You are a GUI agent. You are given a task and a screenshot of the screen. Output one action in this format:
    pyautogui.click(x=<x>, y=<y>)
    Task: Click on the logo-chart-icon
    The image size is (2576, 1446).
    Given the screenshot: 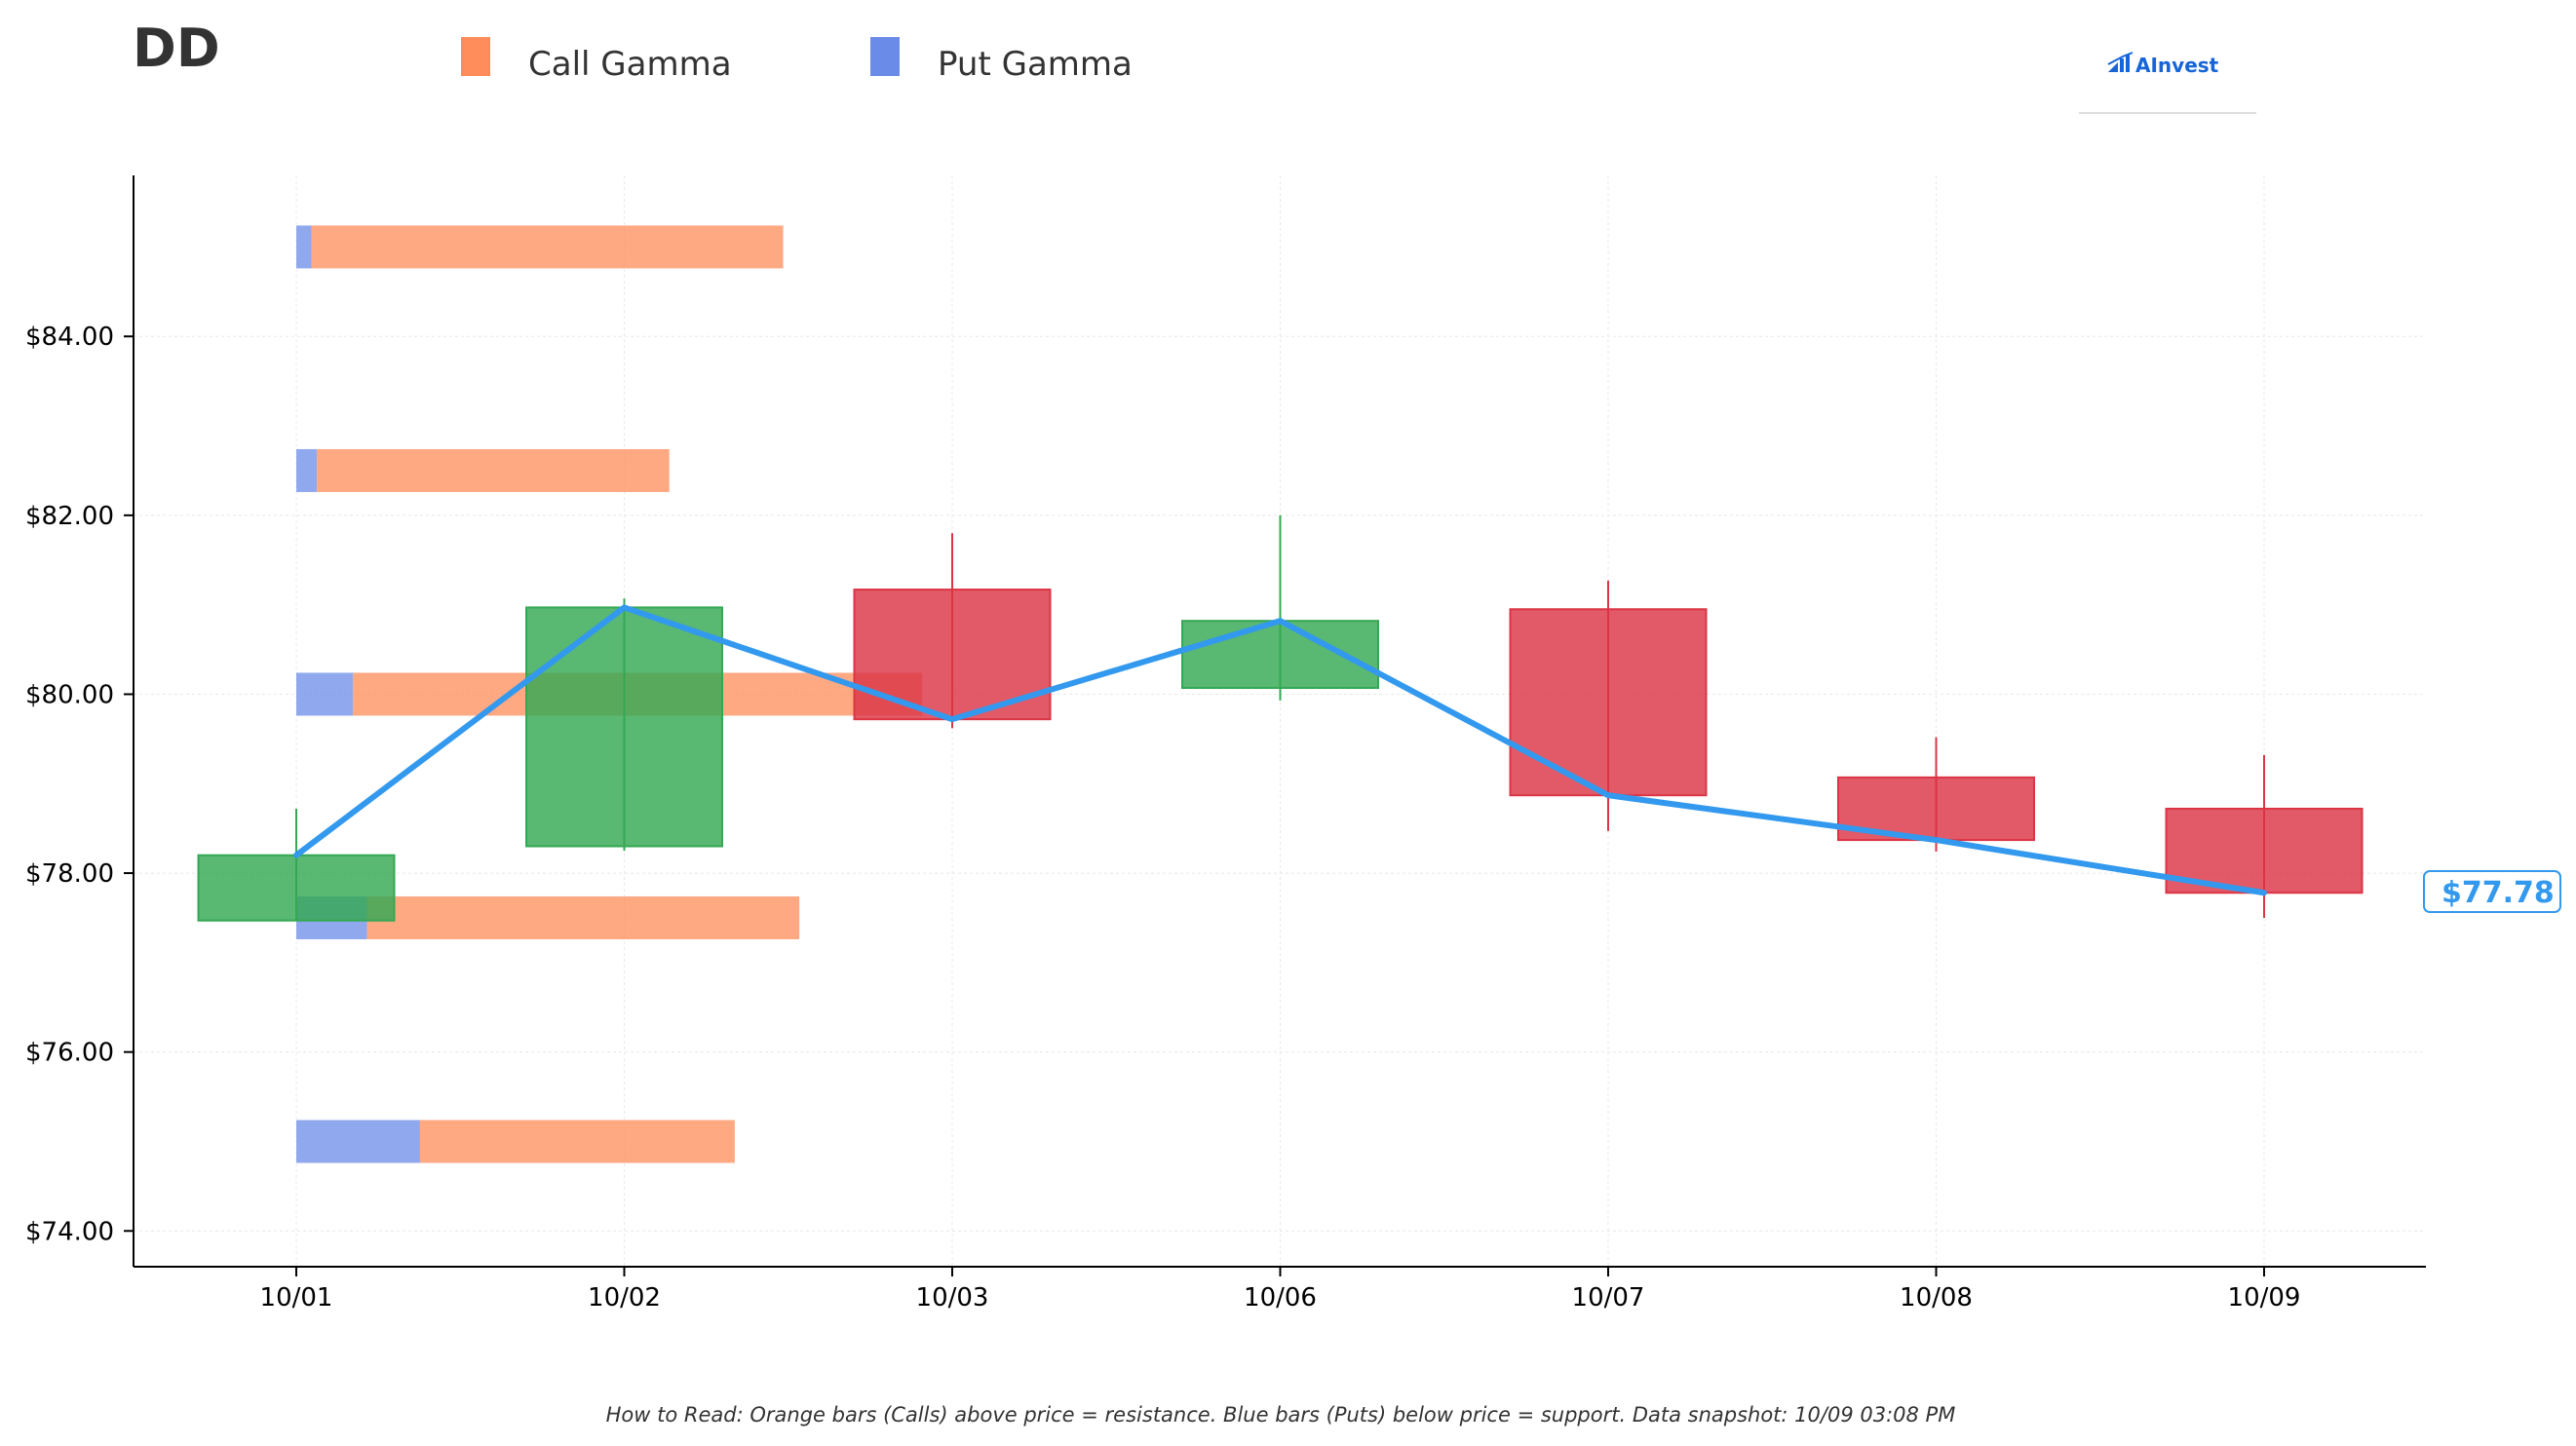 What is the action you would take?
    pyautogui.click(x=2120, y=62)
    